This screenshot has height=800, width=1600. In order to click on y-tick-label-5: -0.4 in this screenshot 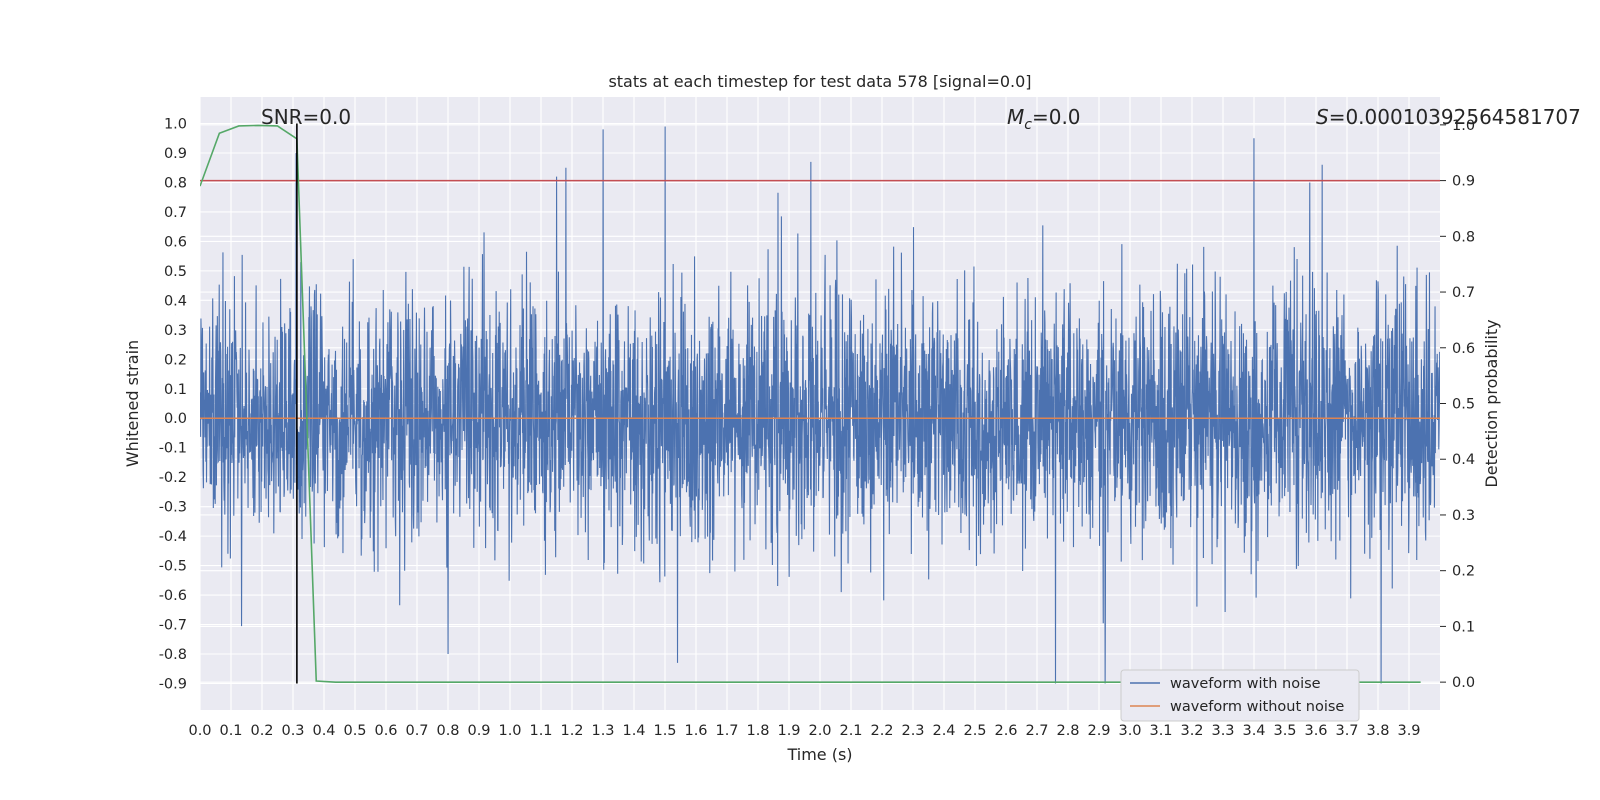, I will do `click(173, 537)`.